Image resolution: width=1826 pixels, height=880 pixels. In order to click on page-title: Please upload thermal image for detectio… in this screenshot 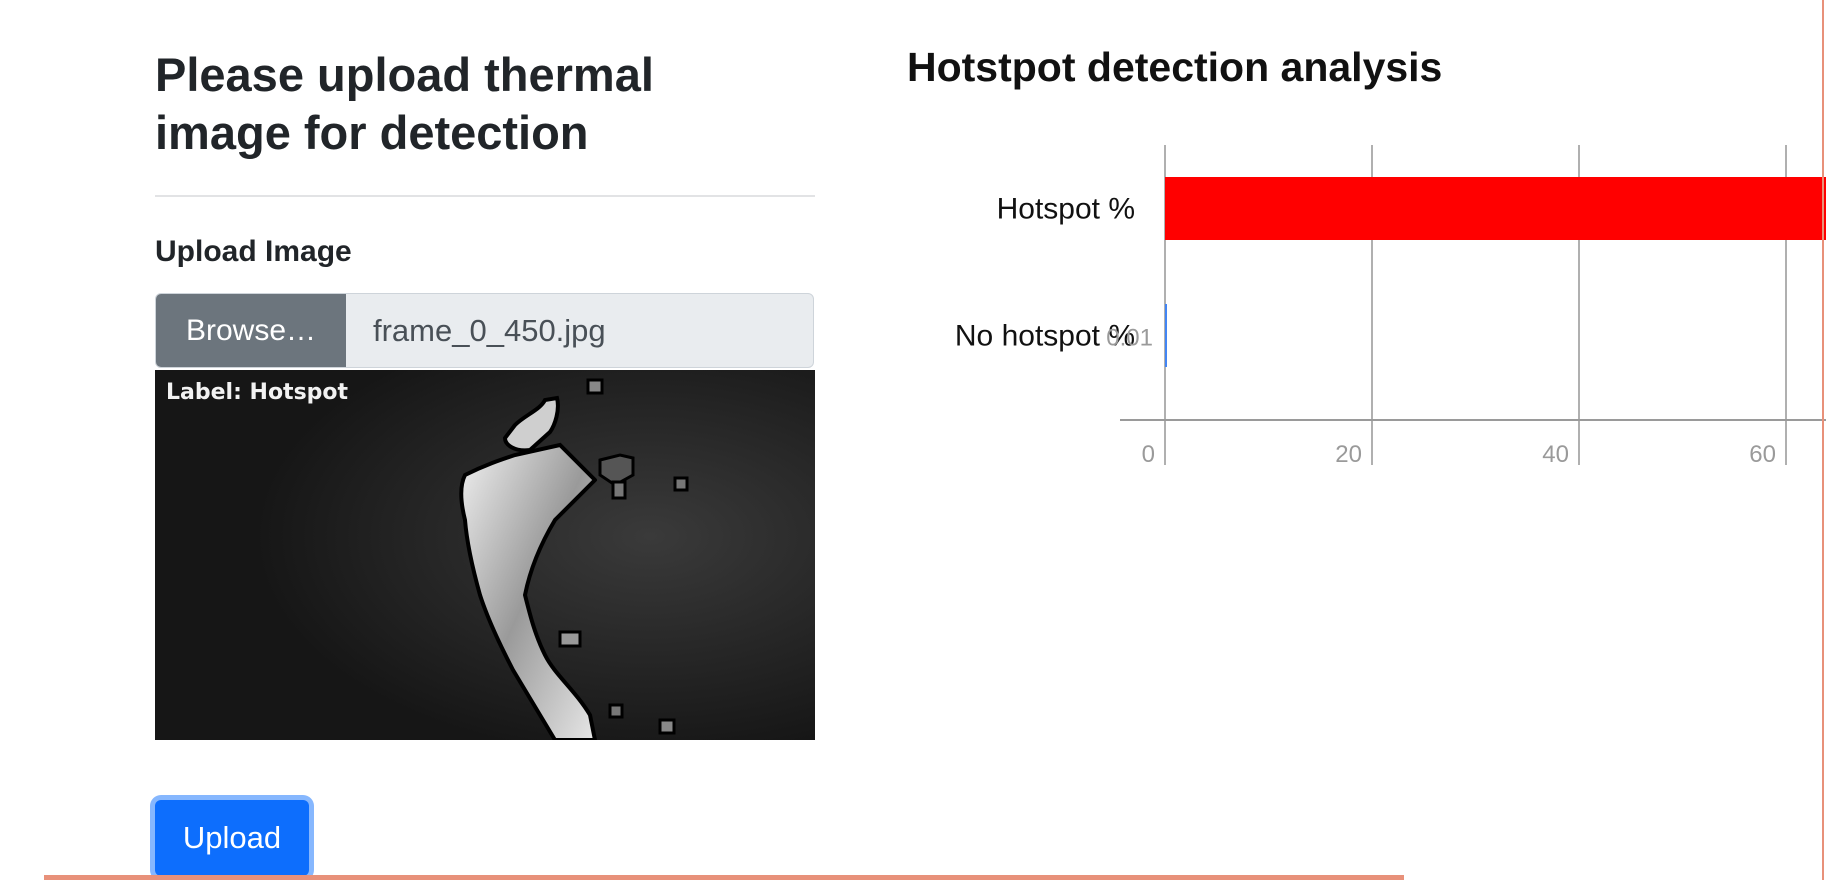, I will do `click(404, 103)`.